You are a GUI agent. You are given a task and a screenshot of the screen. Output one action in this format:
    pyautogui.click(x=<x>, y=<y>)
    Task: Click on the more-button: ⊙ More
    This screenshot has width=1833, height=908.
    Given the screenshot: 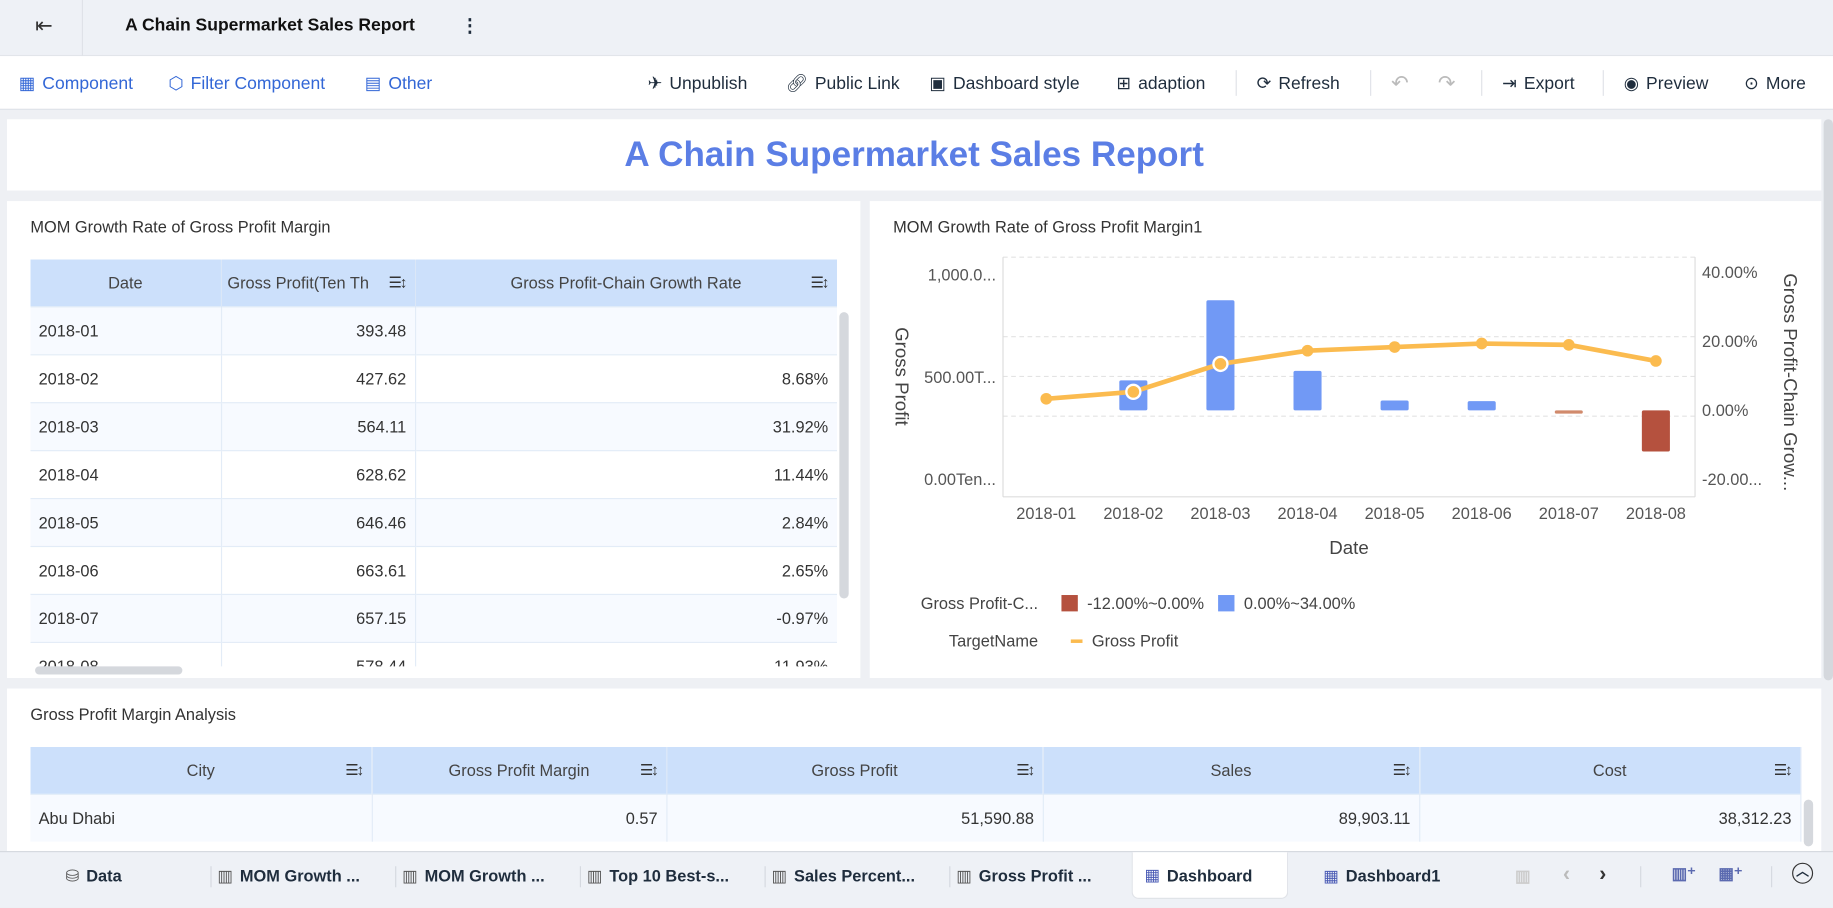 What is the action you would take?
    pyautogui.click(x=1775, y=83)
    